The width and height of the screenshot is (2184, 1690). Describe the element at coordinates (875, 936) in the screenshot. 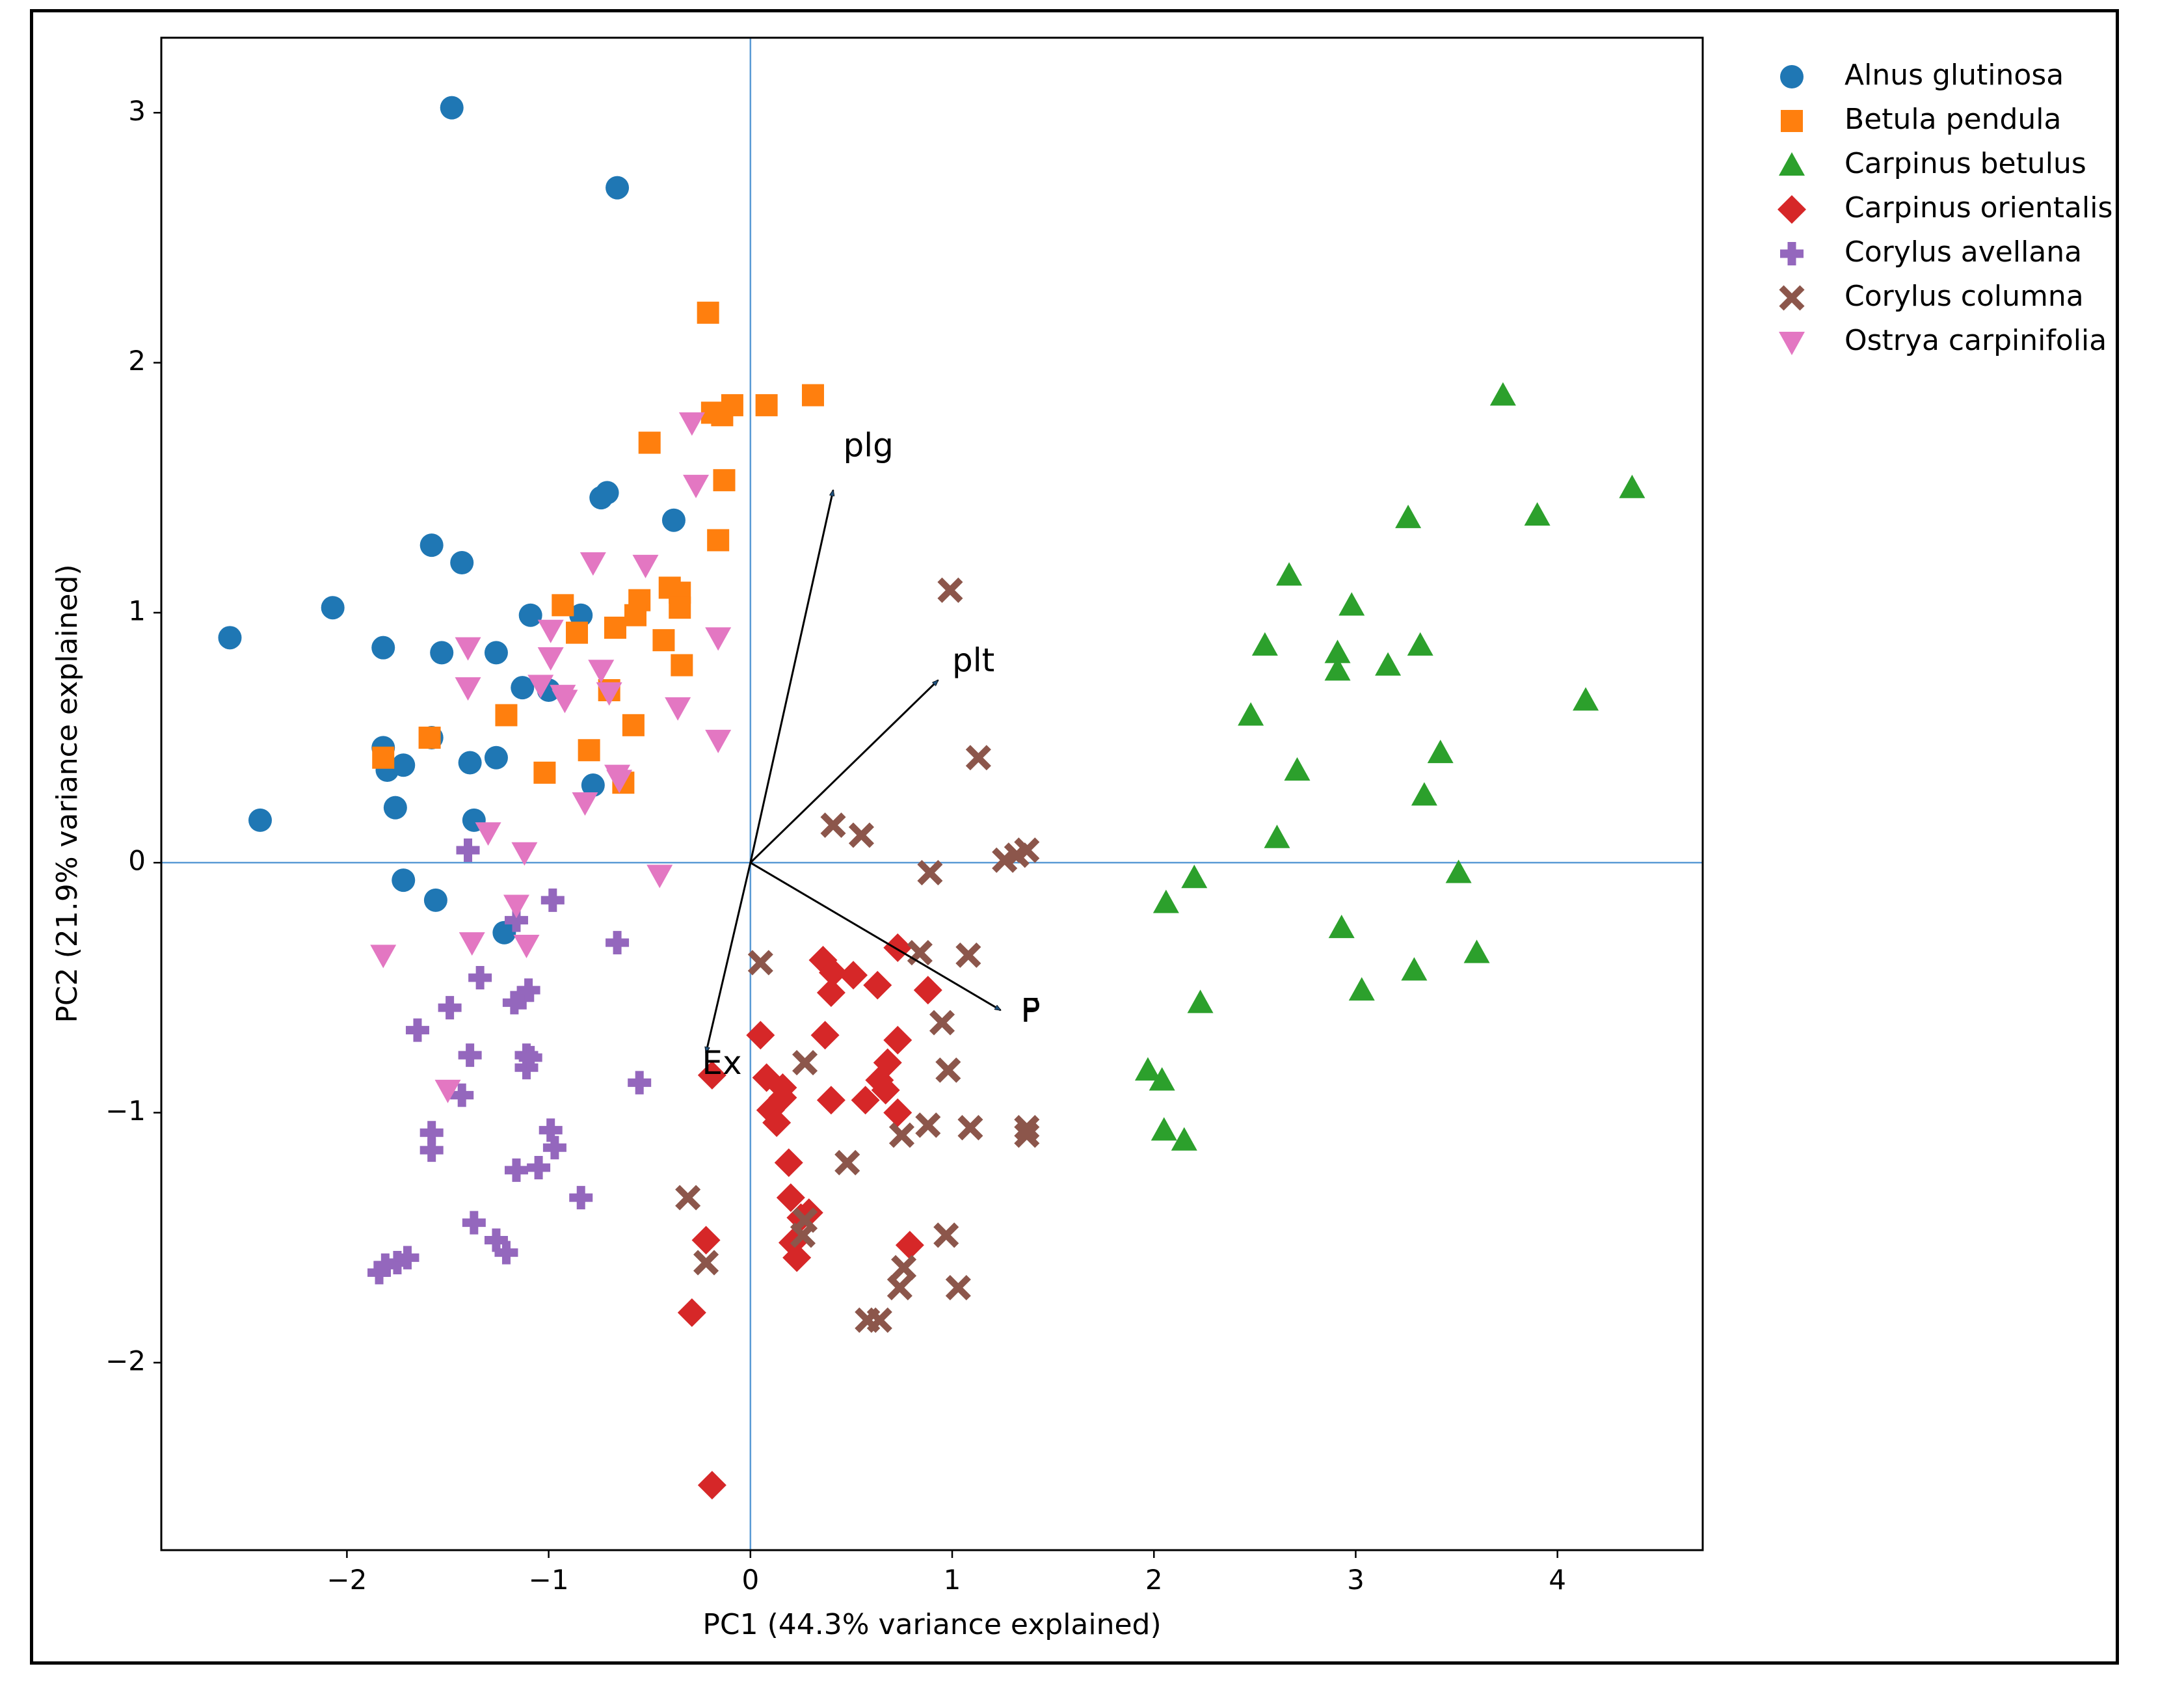

I see `loading-arrow-f` at that location.